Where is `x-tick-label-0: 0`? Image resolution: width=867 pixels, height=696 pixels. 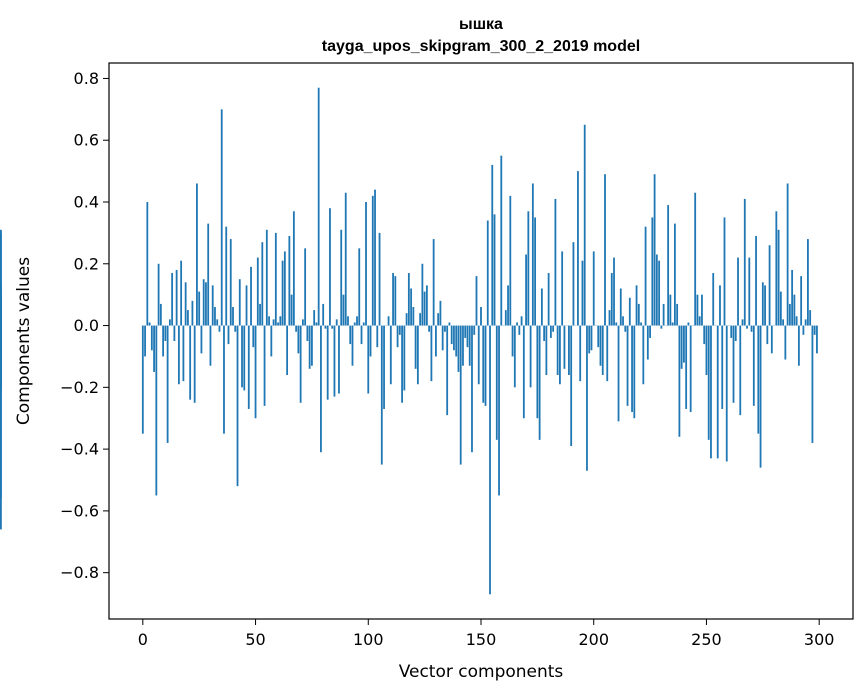
x-tick-label-0: 0 is located at coordinates (143, 639).